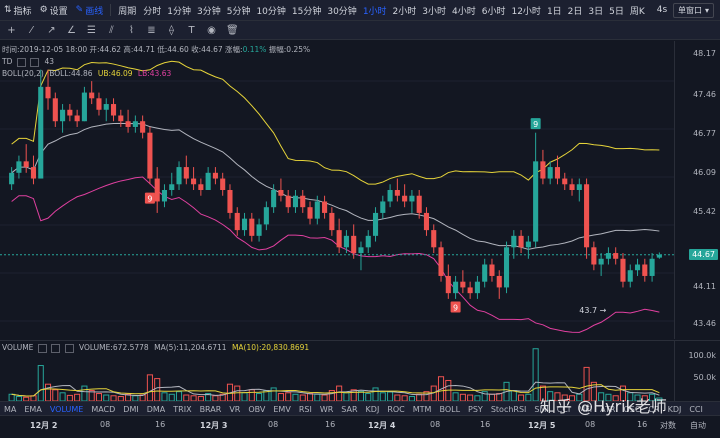 This screenshot has height=438, width=720. I want to click on timeframe-10: 4小时, so click(464, 11).